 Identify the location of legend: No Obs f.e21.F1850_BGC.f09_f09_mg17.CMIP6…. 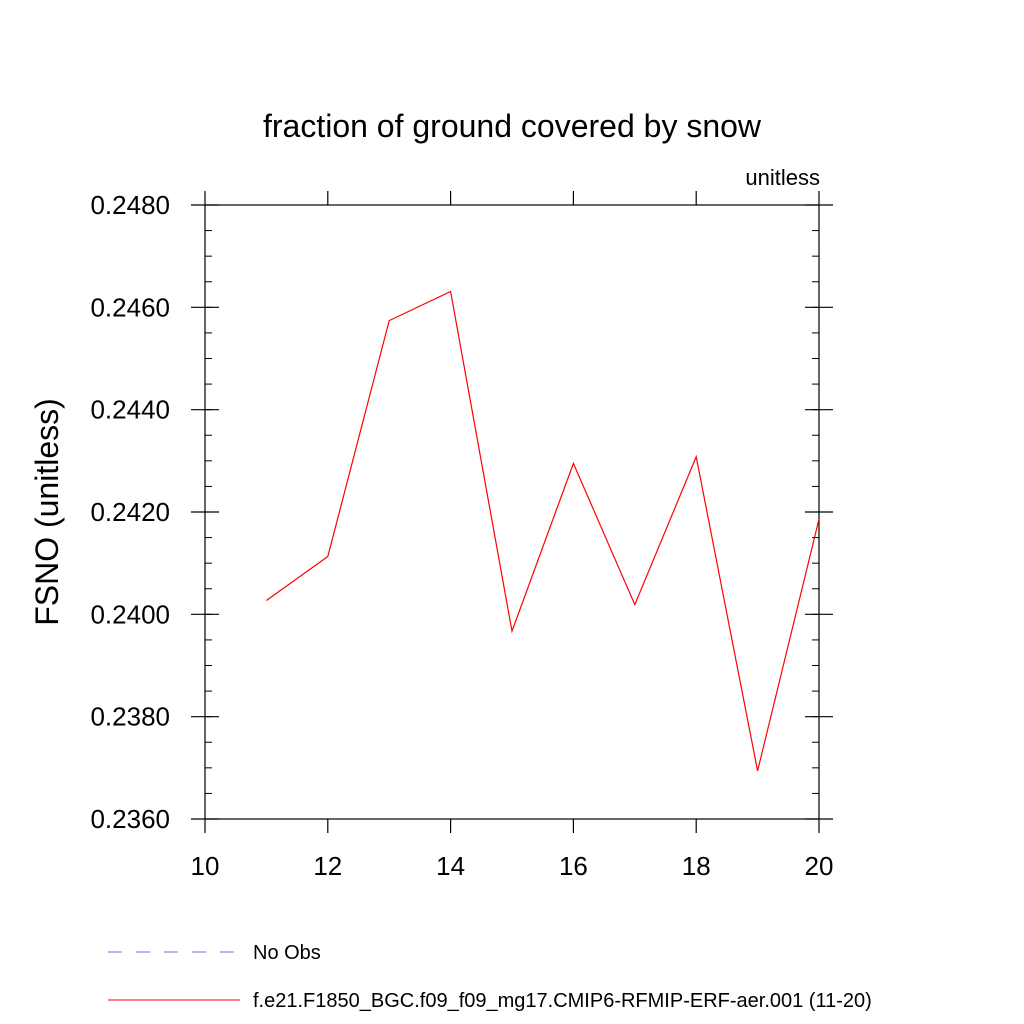
(490, 977).